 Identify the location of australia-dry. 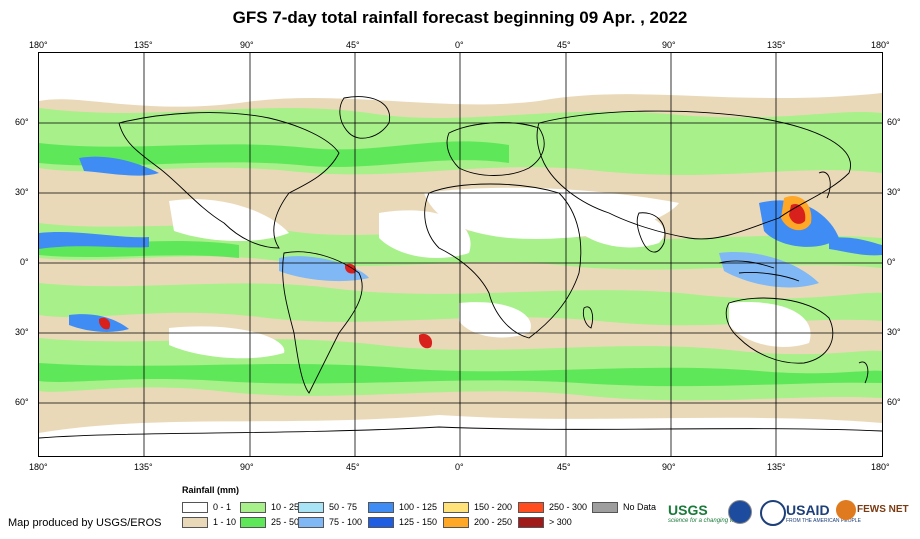
(770, 324).